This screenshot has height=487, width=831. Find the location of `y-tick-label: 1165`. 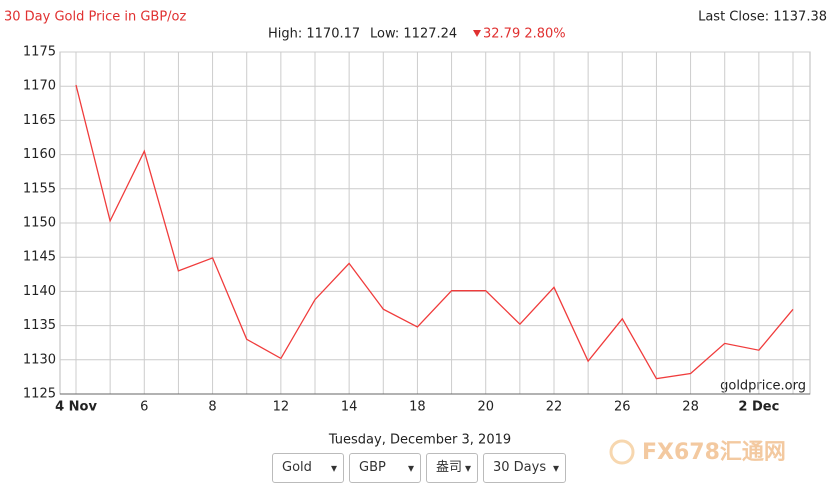

y-tick-label: 1165 is located at coordinates (39, 120).